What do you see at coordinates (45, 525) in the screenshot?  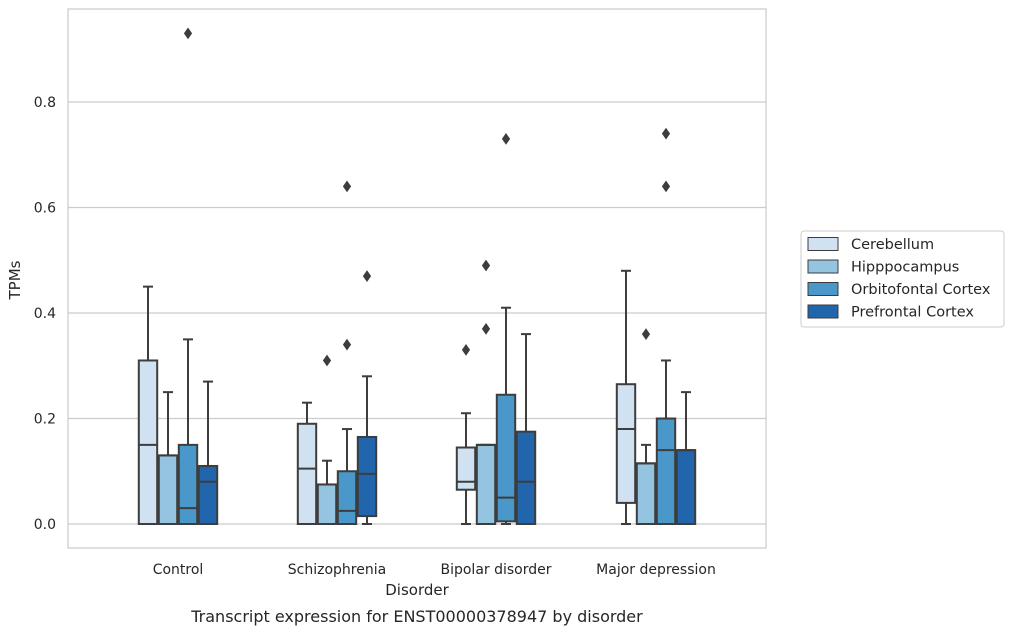 I see `y-tick-label: 0.0` at bounding box center [45, 525].